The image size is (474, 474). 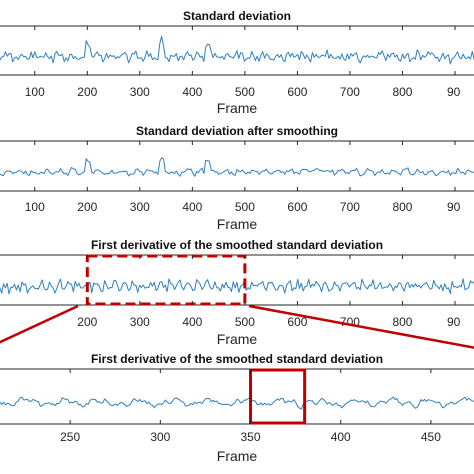 I want to click on panel-1-series-line, so click(x=237, y=50).